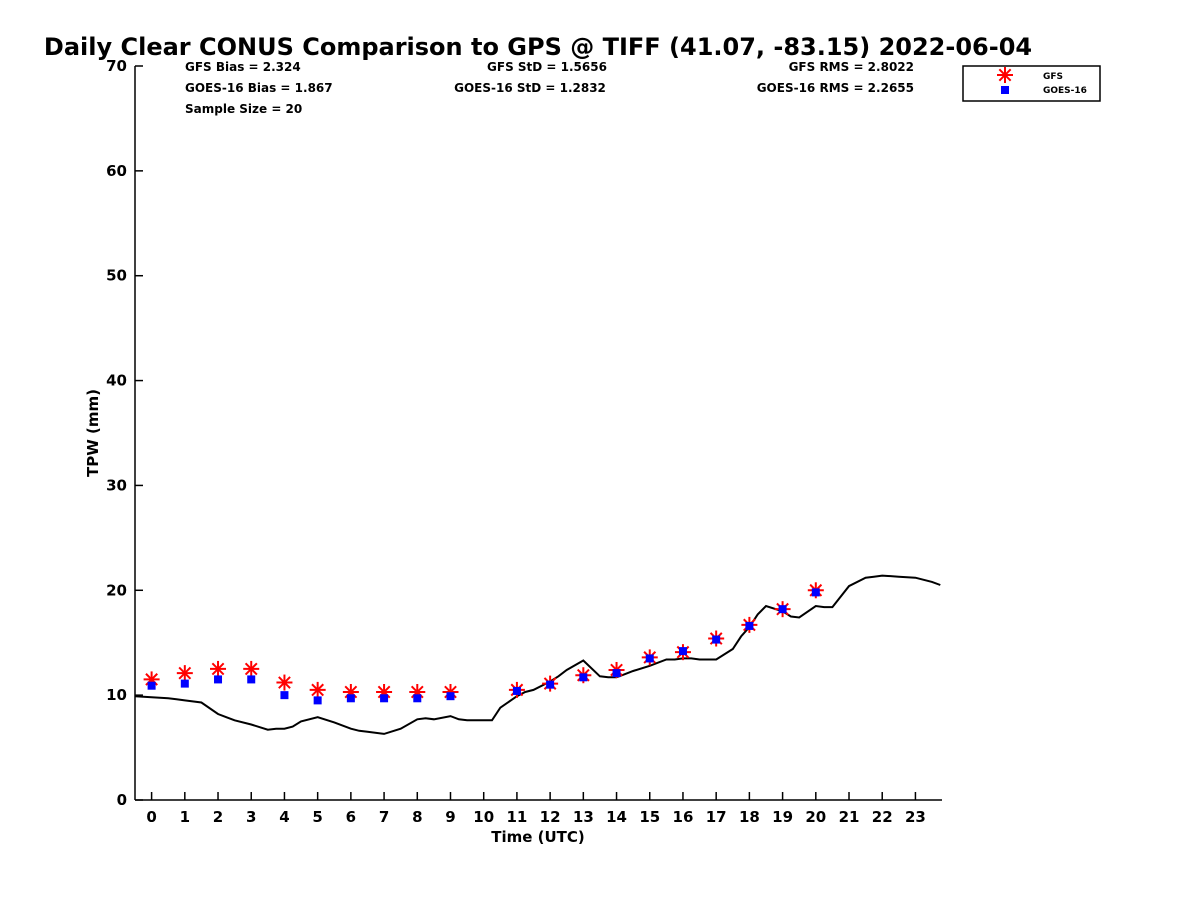 This screenshot has height=900, width=1200. What do you see at coordinates (116, 66) in the screenshot?
I see `y-tick-label: 70` at bounding box center [116, 66].